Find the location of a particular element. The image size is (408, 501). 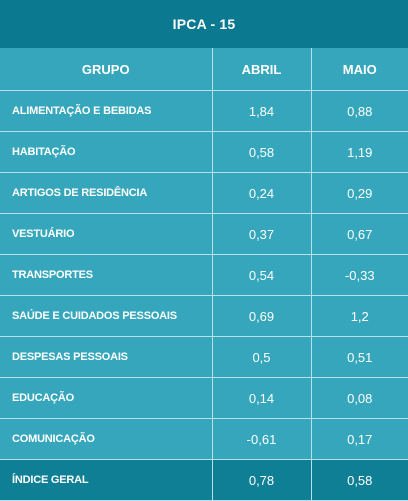

may-value-cell: 0,51 is located at coordinates (359, 357).